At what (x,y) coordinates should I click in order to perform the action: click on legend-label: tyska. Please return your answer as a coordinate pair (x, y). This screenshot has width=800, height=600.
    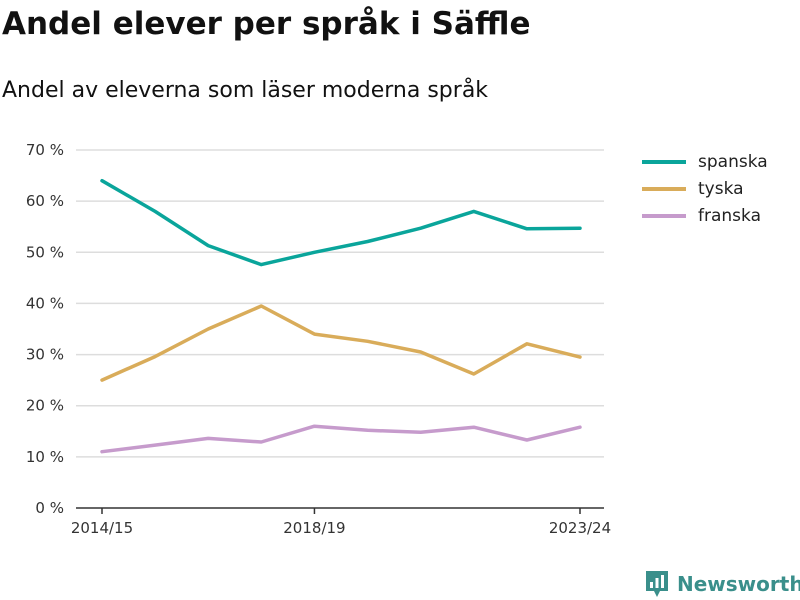
    Looking at the image, I should click on (721, 188).